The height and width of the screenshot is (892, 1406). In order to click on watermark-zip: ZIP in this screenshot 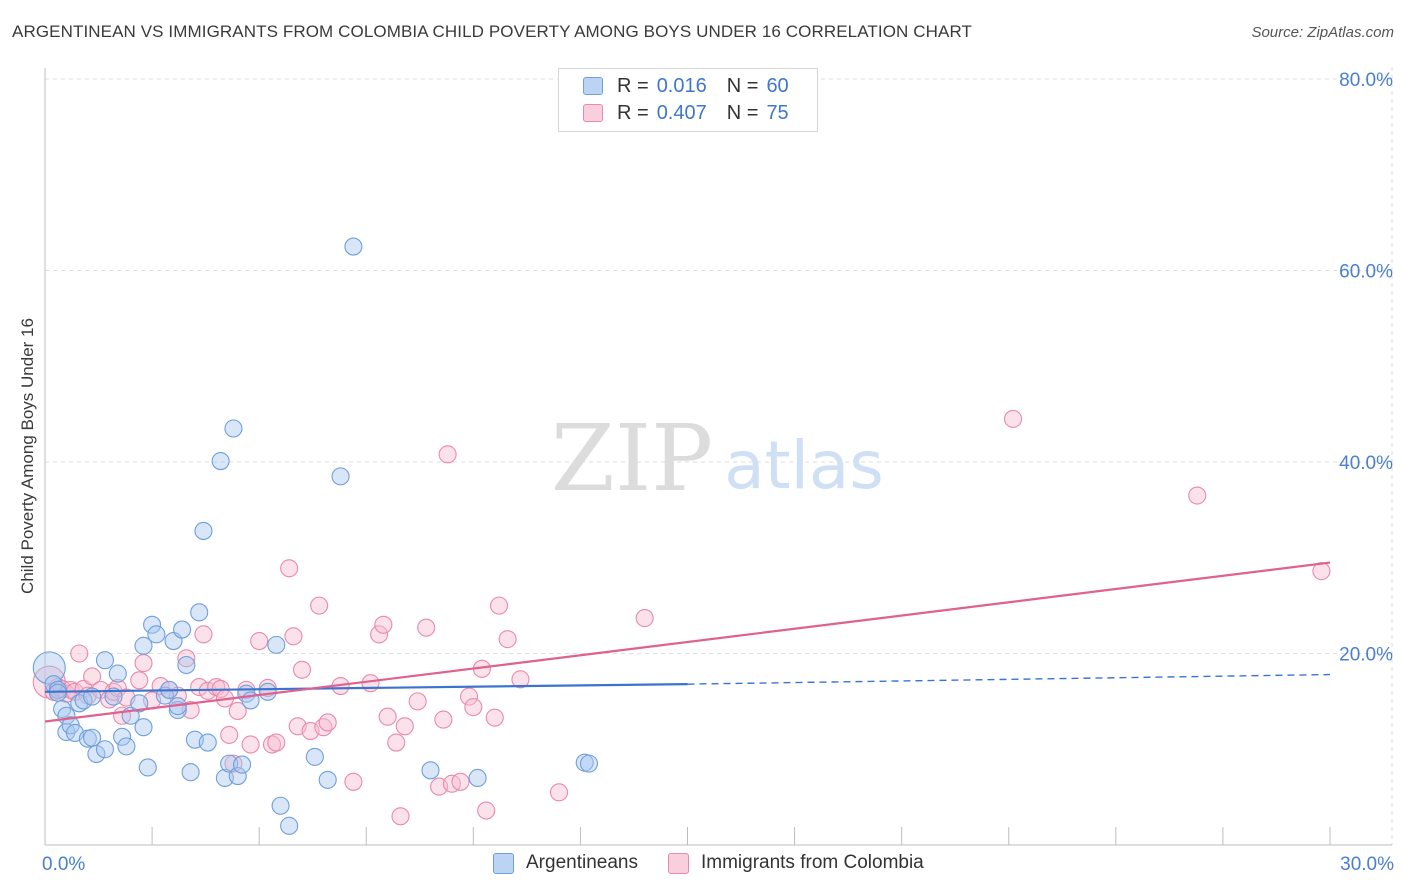, I will do `click(632, 458)`.